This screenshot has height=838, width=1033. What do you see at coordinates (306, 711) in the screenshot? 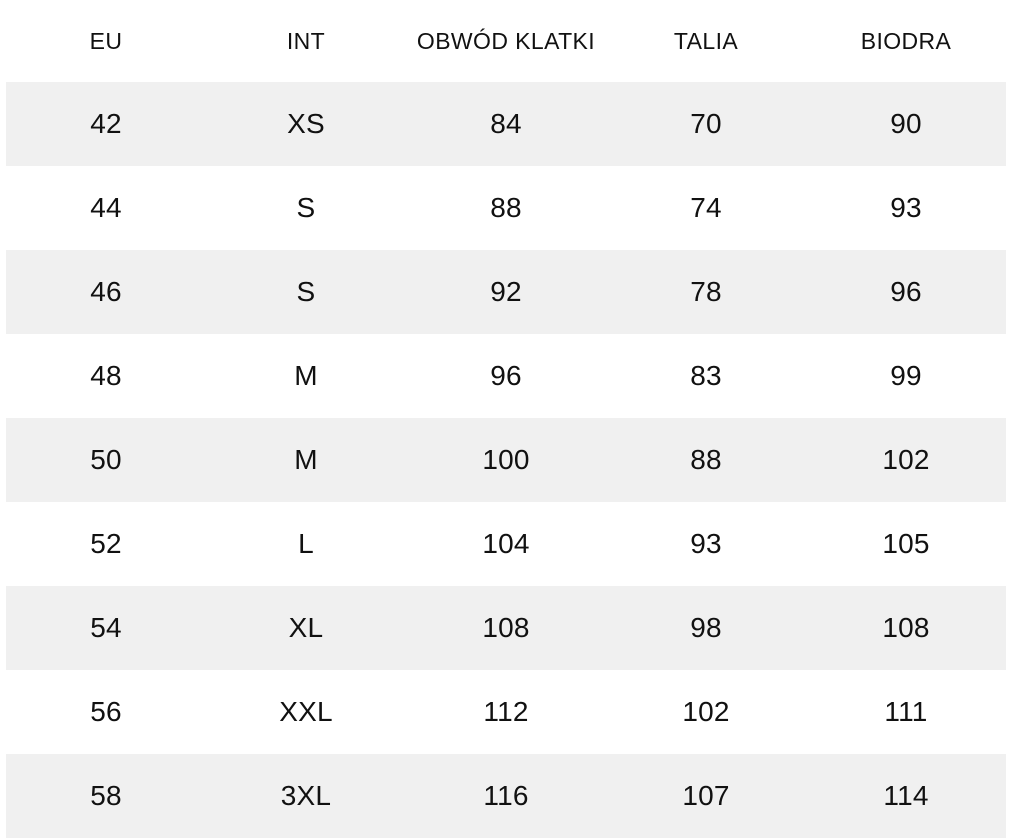
I see `table-cell-int: XXL` at bounding box center [306, 711].